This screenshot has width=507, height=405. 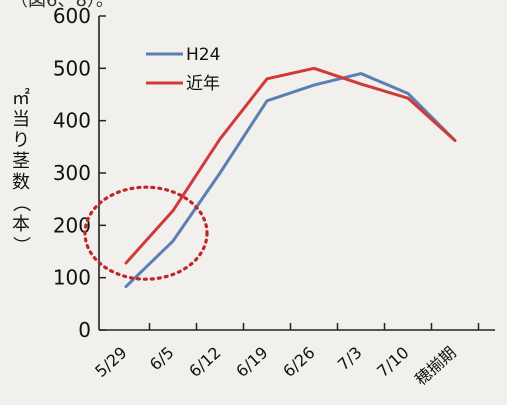 I want to click on y-tick-label: 500, so click(x=72, y=68).